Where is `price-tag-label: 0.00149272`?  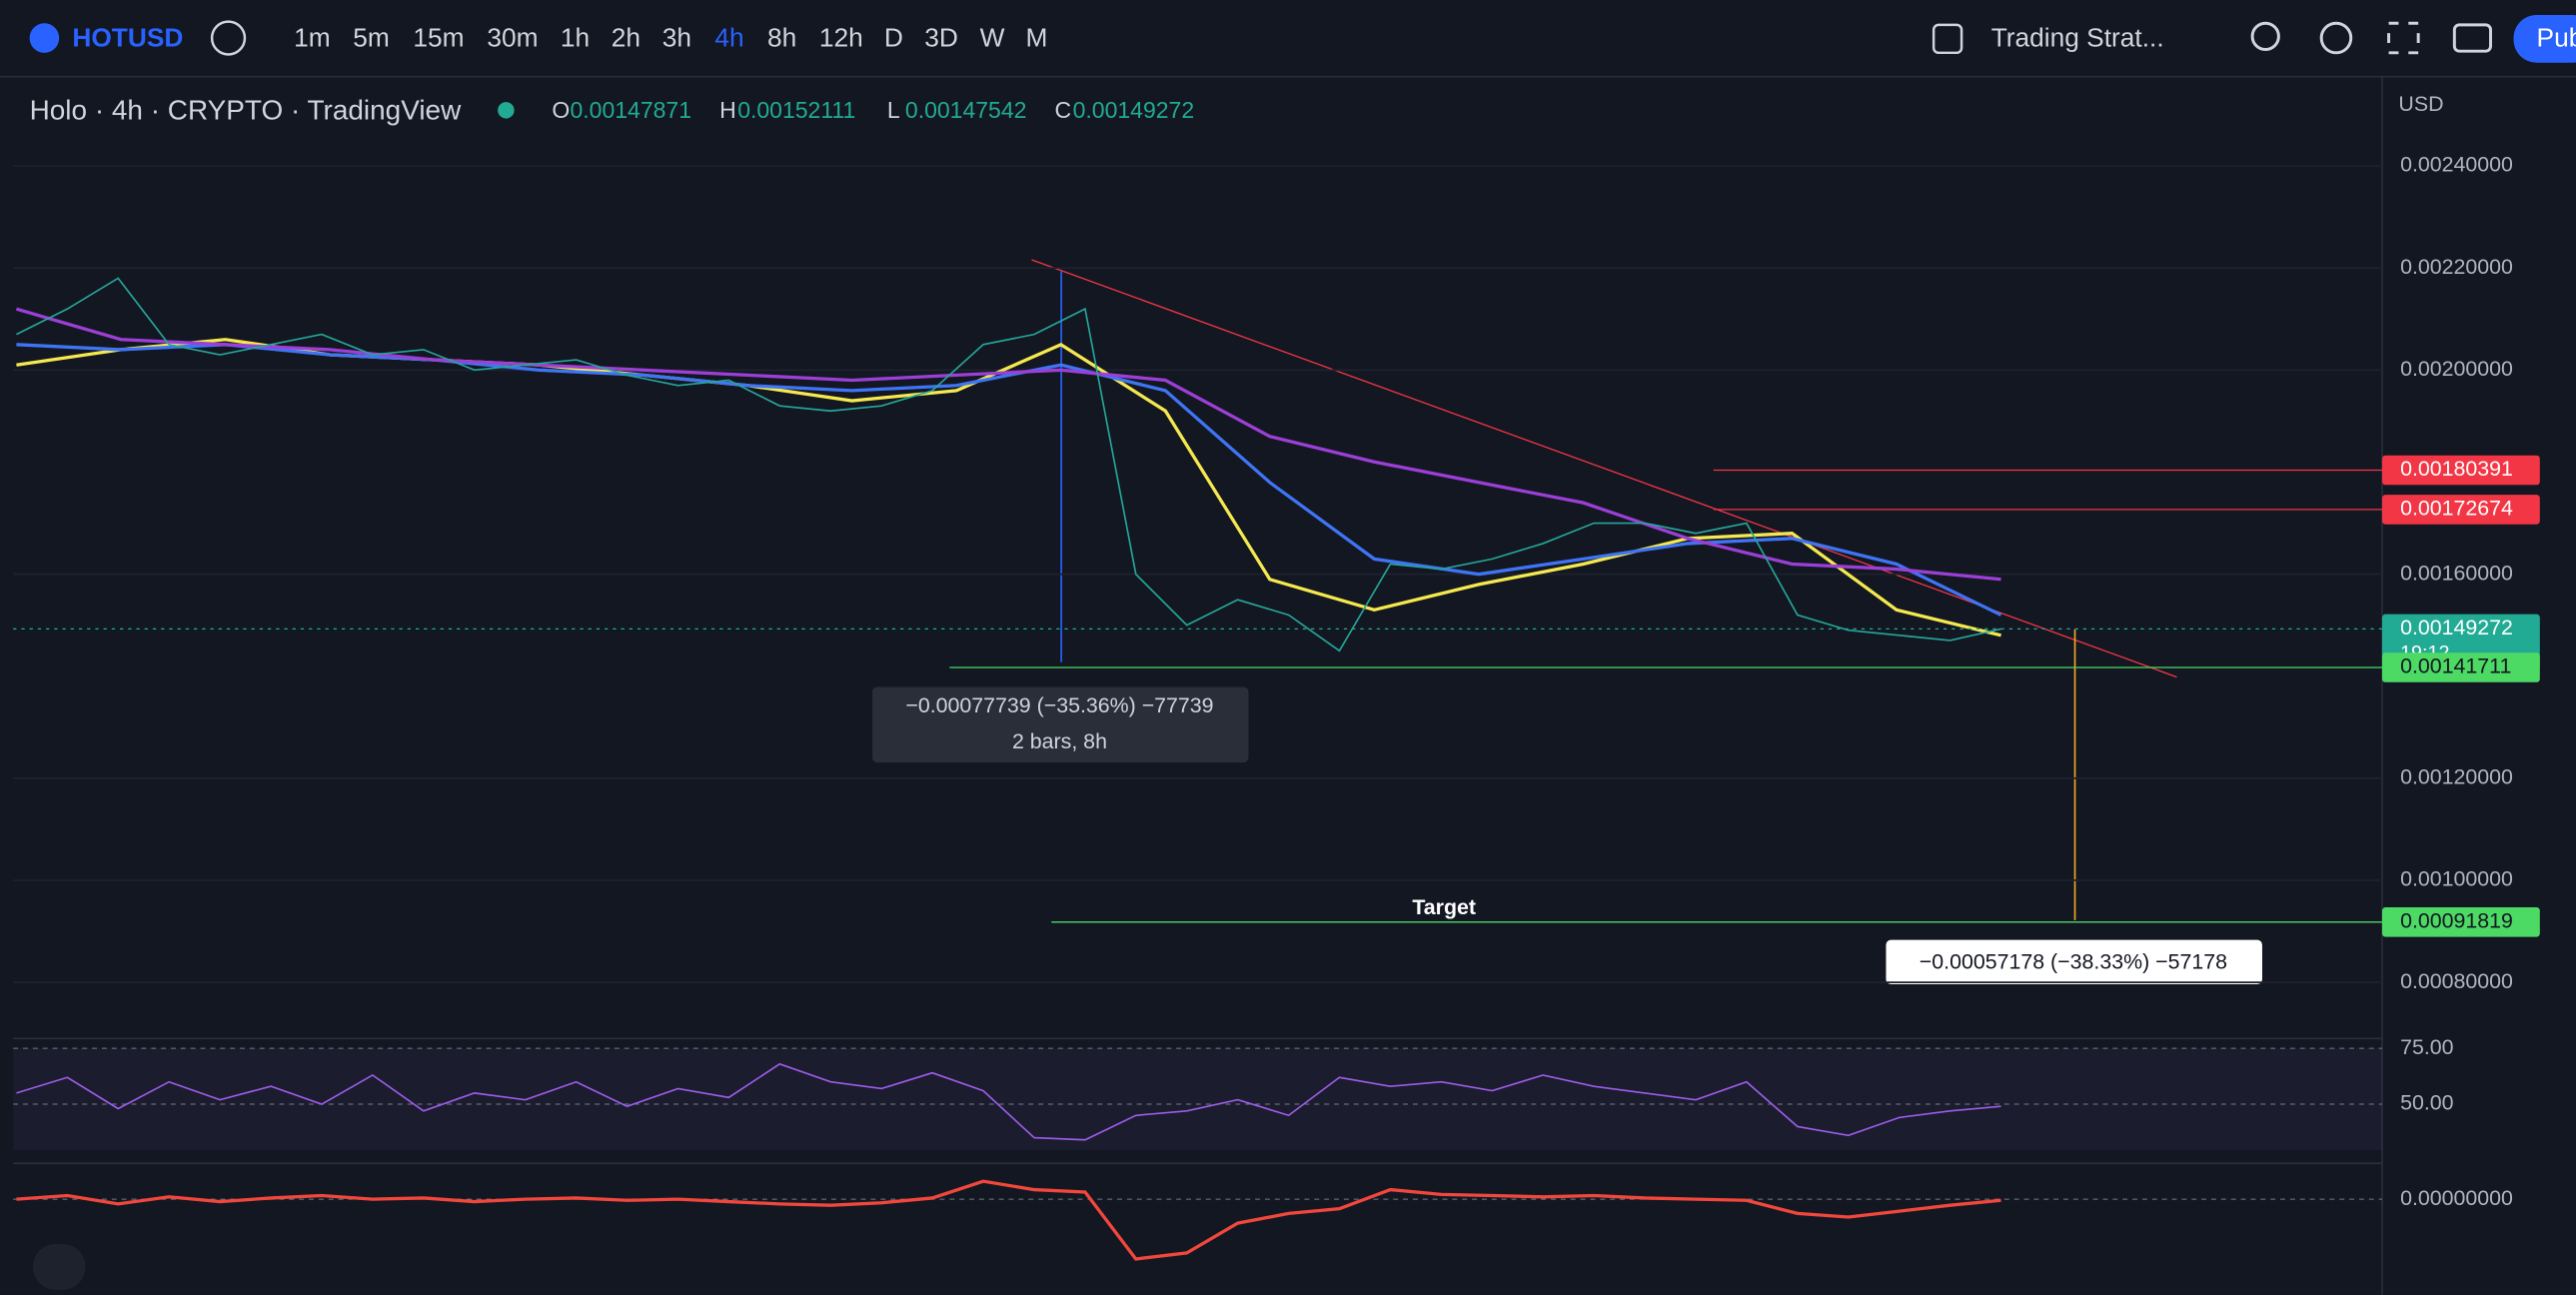 price-tag-label: 0.00149272 is located at coordinates (2456, 628).